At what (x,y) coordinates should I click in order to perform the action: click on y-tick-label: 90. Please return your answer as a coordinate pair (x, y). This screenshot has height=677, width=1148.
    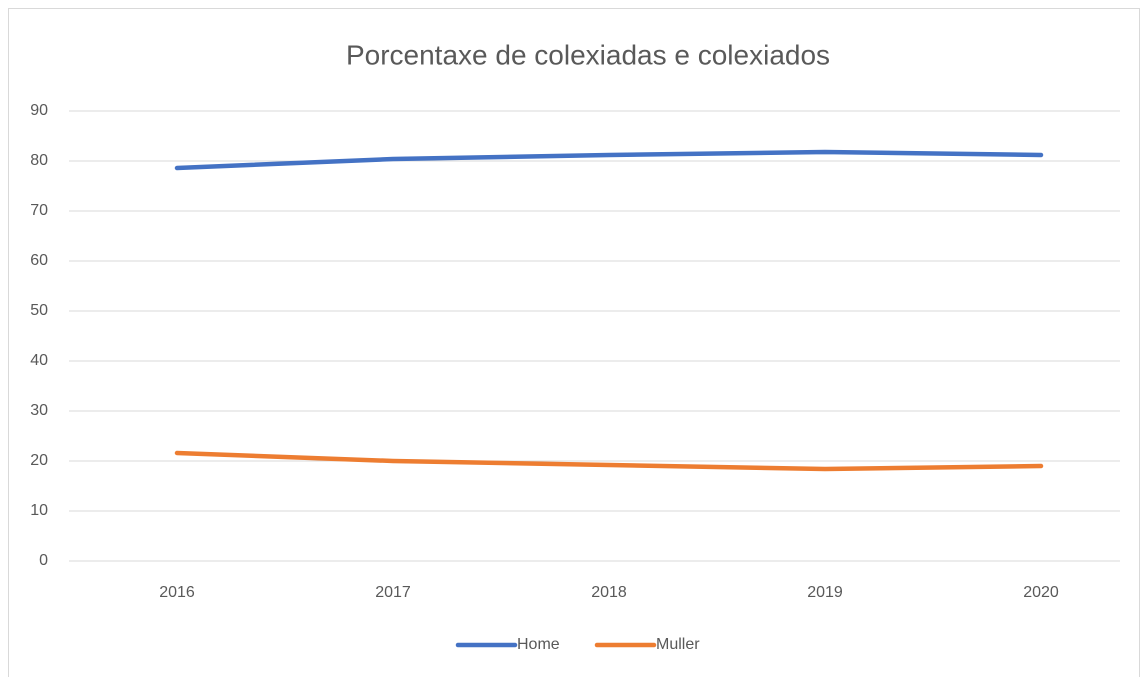
    Looking at the image, I should click on (39, 110).